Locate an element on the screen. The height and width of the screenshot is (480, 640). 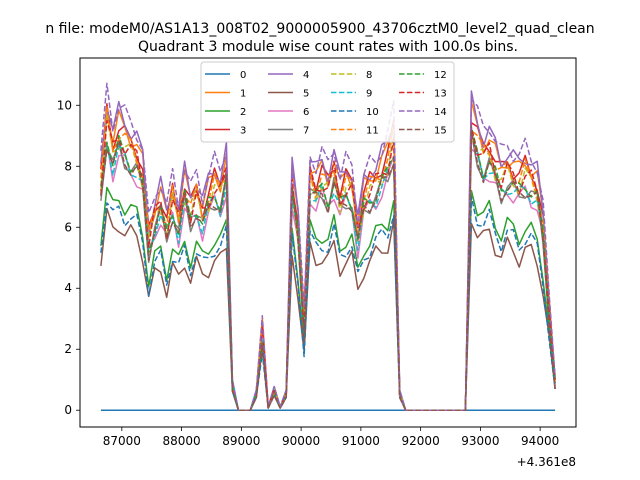
x-tick-label: 87000 is located at coordinates (122, 441).